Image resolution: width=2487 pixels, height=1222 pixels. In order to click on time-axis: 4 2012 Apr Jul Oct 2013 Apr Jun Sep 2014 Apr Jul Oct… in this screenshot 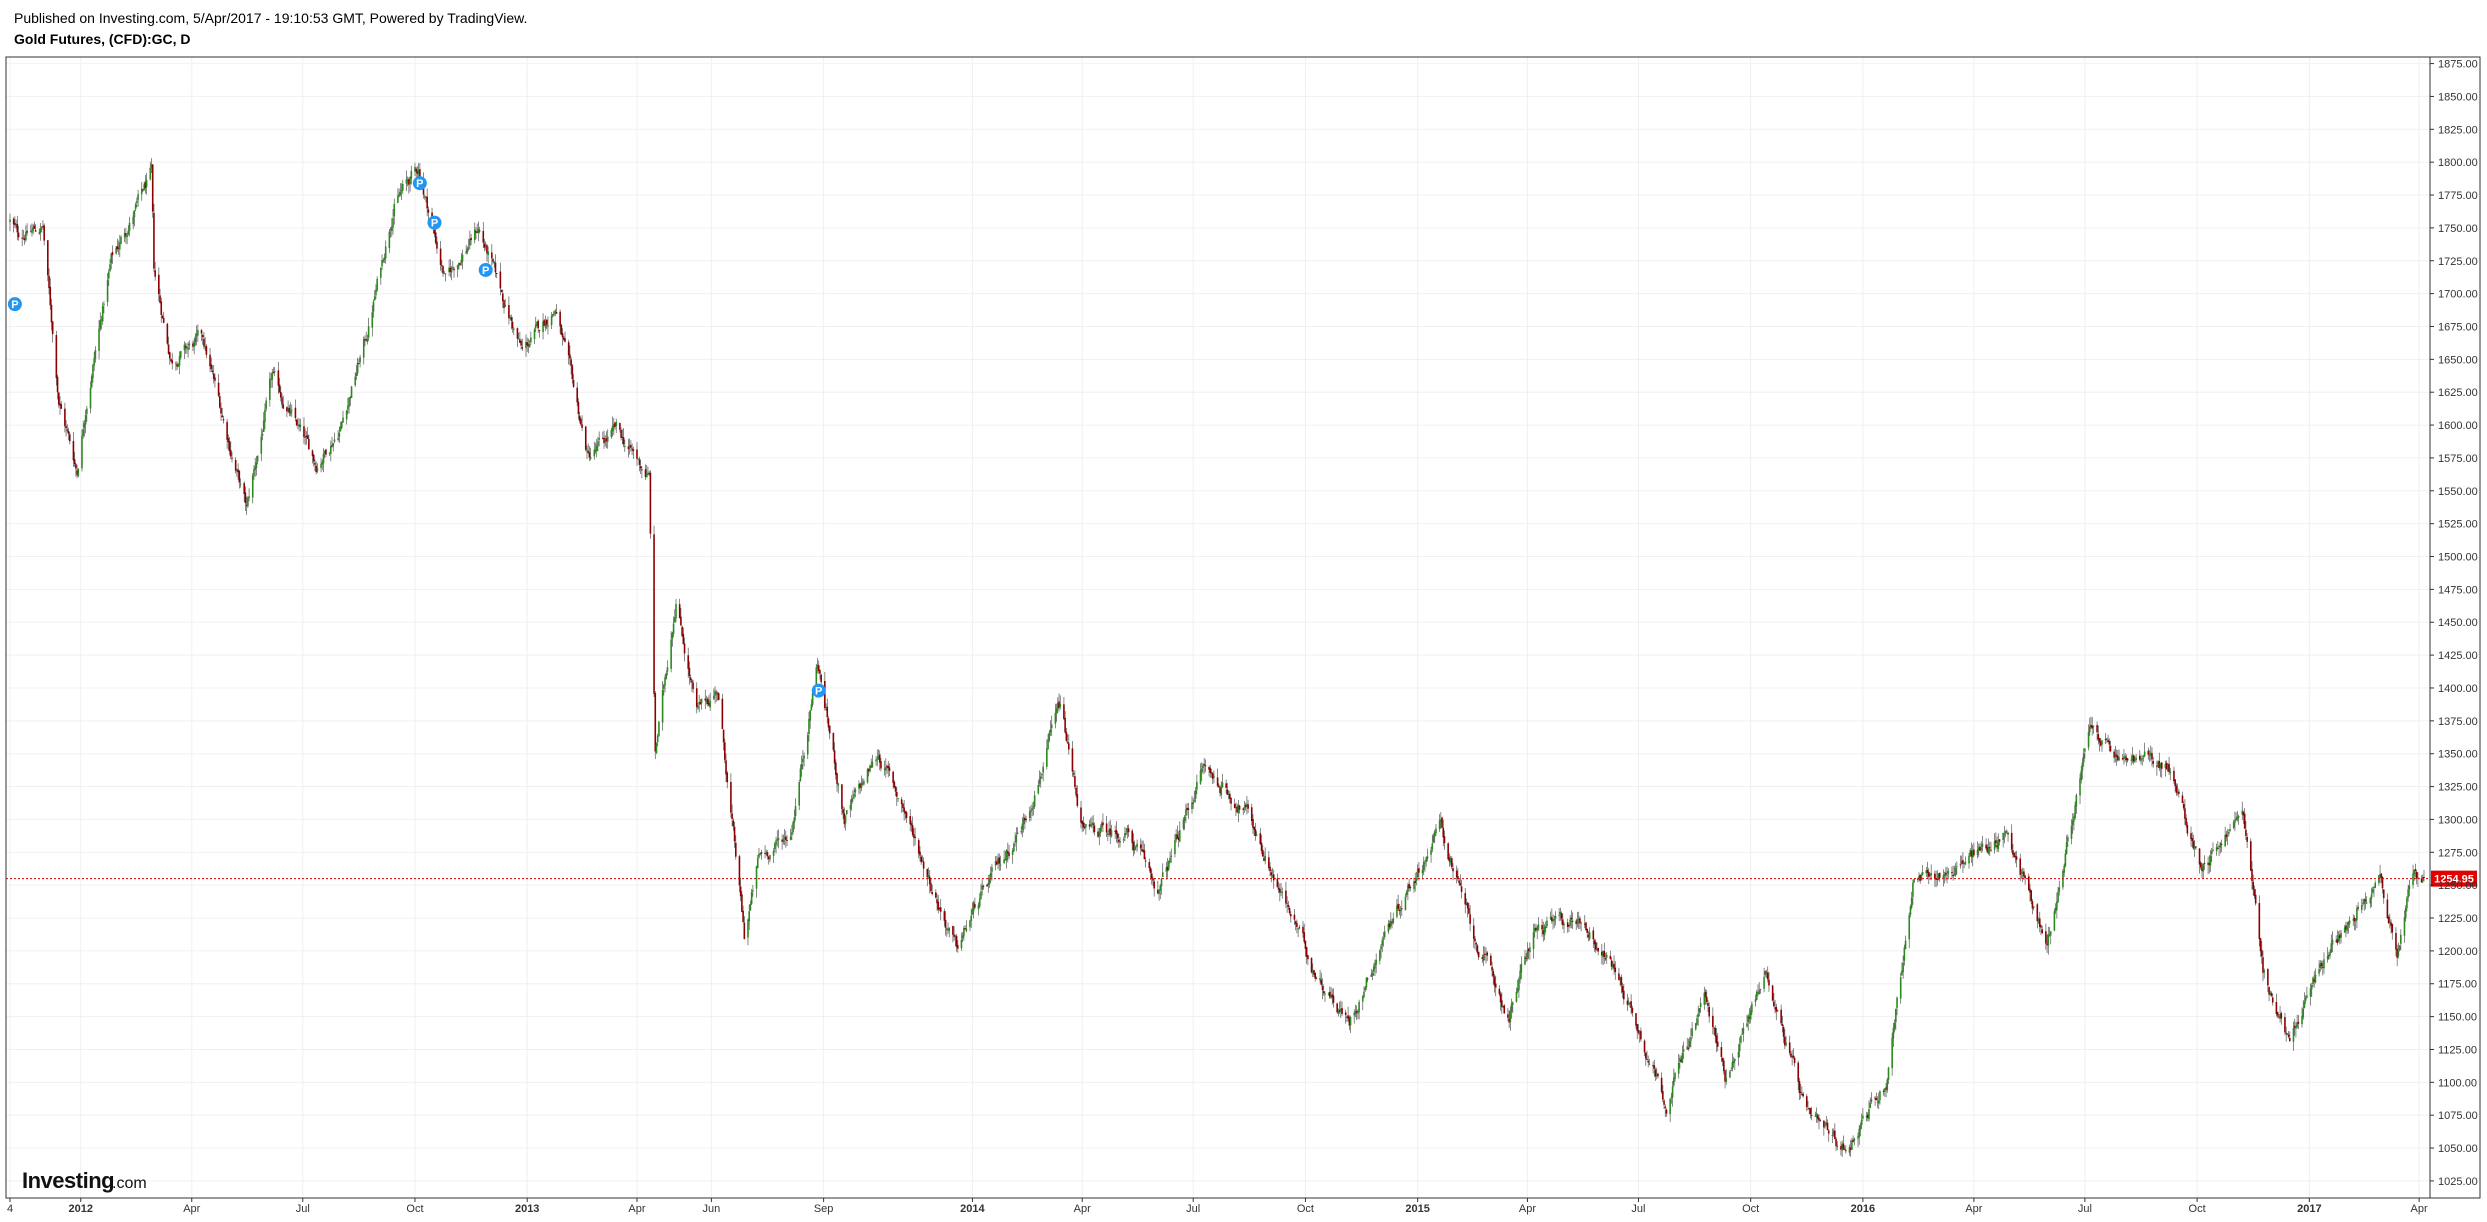, I will do `click(1217, 1206)`.